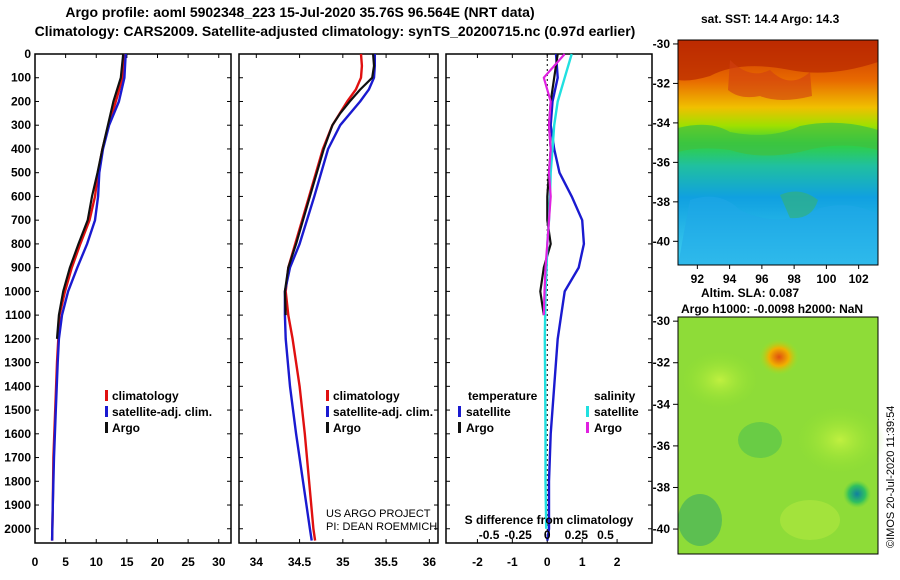 The width and height of the screenshot is (900, 580). What do you see at coordinates (386, 562) in the screenshot?
I see `x-tick-label: 35.5` at bounding box center [386, 562].